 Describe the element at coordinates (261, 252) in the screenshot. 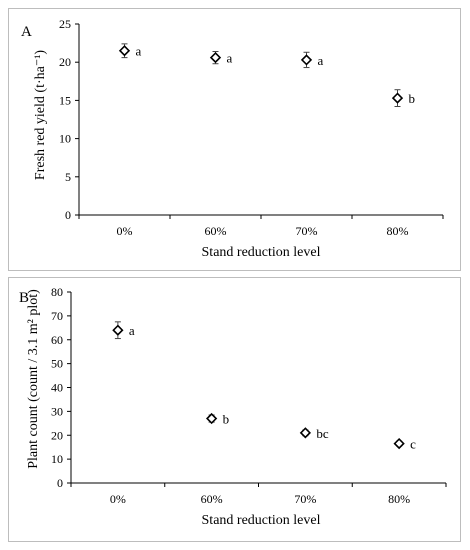

I see `x-axis-title-a: Stand reduction level` at that location.